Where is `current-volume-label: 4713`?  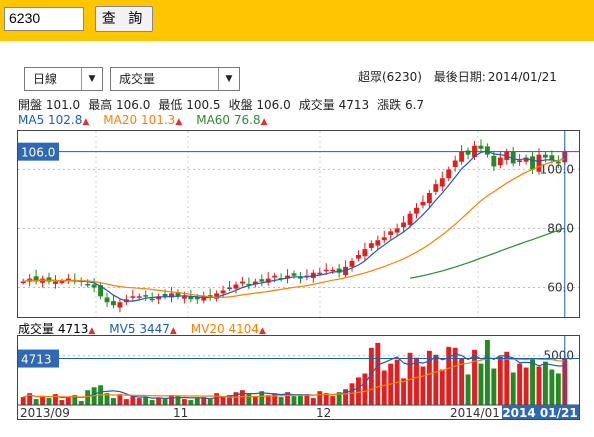 current-volume-label: 4713 is located at coordinates (36, 360).